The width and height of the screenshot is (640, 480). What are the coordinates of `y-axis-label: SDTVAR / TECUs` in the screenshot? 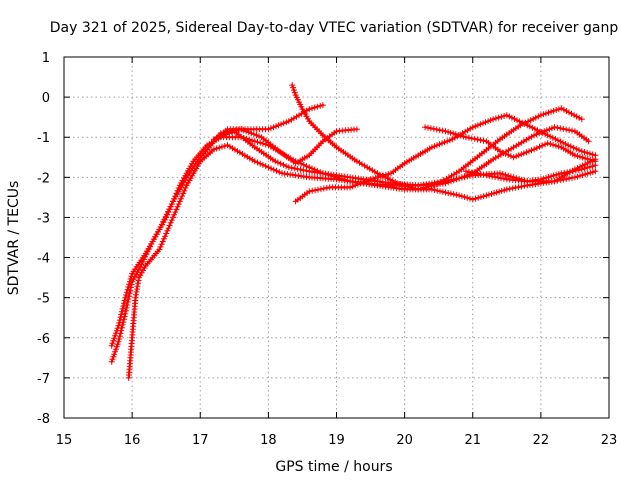 It's located at (14, 238).